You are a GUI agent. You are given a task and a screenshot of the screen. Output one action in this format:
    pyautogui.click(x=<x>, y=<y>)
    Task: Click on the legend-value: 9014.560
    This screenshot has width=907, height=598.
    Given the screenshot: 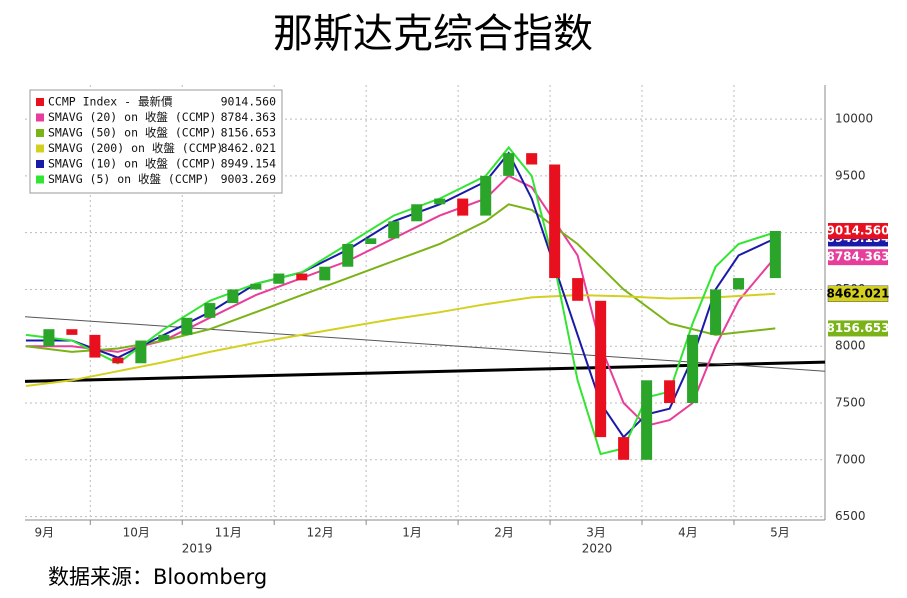 What is the action you would take?
    pyautogui.click(x=248, y=102)
    